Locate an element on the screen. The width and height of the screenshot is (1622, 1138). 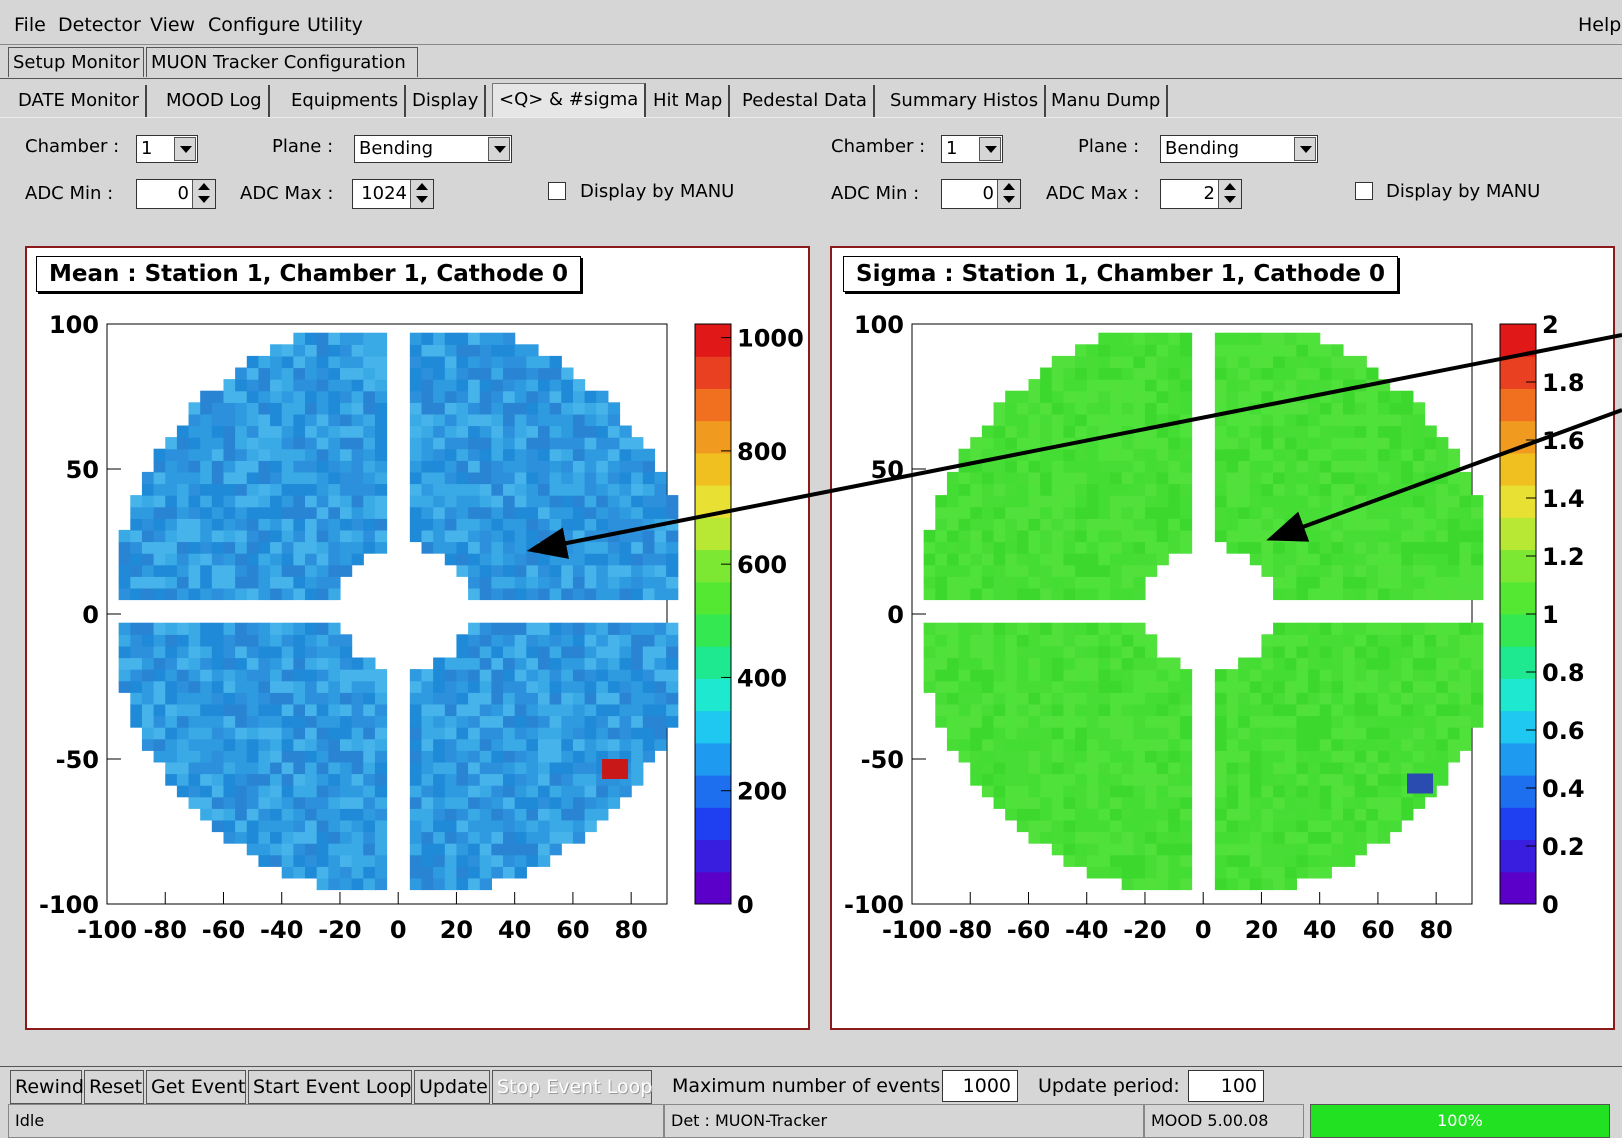
tab-setup-monitor: Setup Monitor is located at coordinates (76, 62).